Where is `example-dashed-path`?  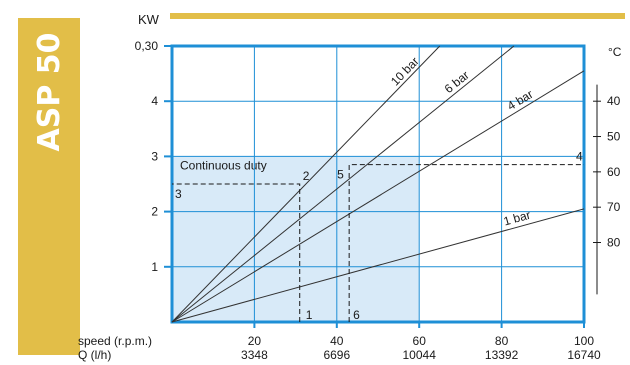
example-dashed-path is located at coordinates (236, 252).